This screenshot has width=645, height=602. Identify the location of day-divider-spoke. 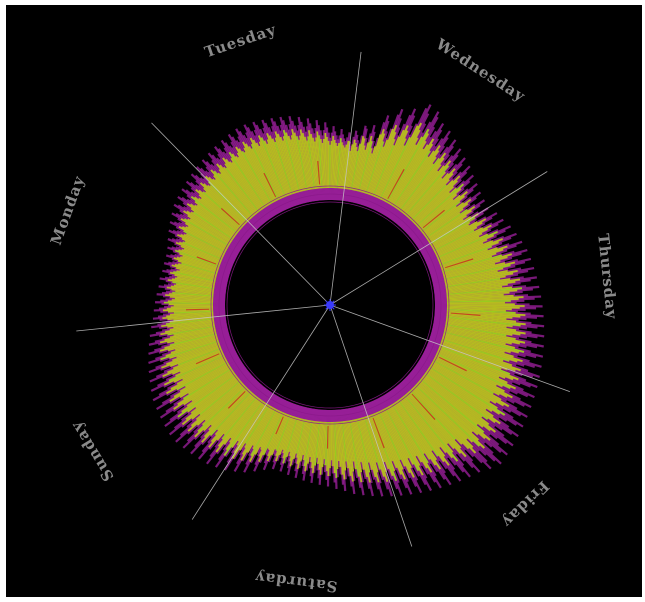
(345, 178).